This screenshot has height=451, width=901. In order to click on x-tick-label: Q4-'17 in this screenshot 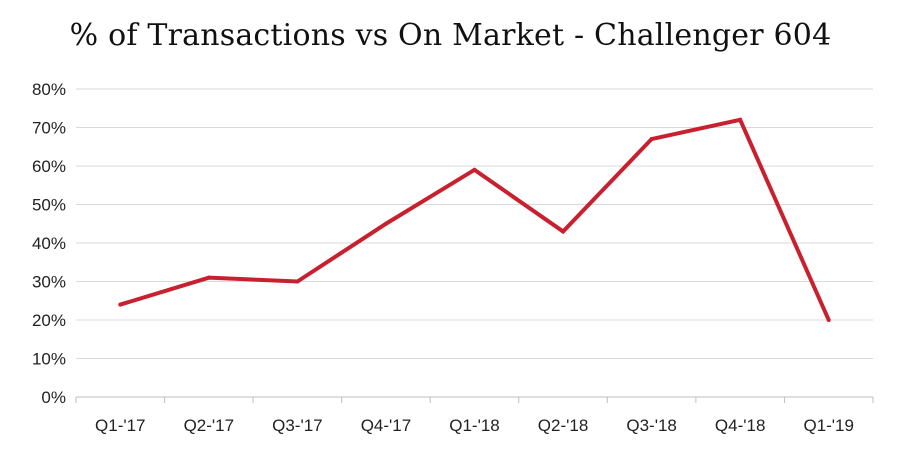, I will do `click(386, 425)`.